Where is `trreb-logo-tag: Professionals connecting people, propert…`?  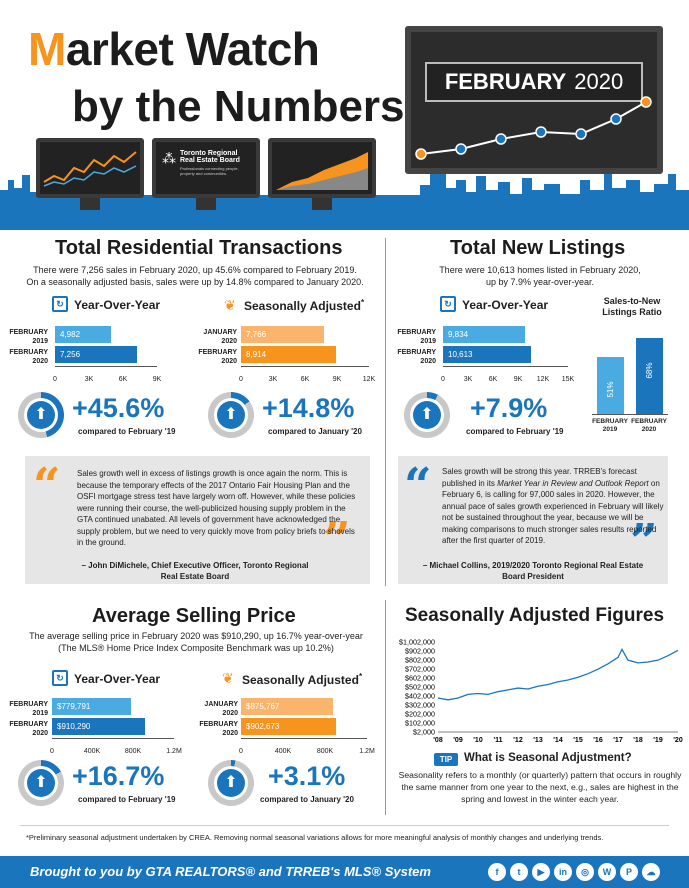 trreb-logo-tag: Professionals connecting people, propert… is located at coordinates (209, 171).